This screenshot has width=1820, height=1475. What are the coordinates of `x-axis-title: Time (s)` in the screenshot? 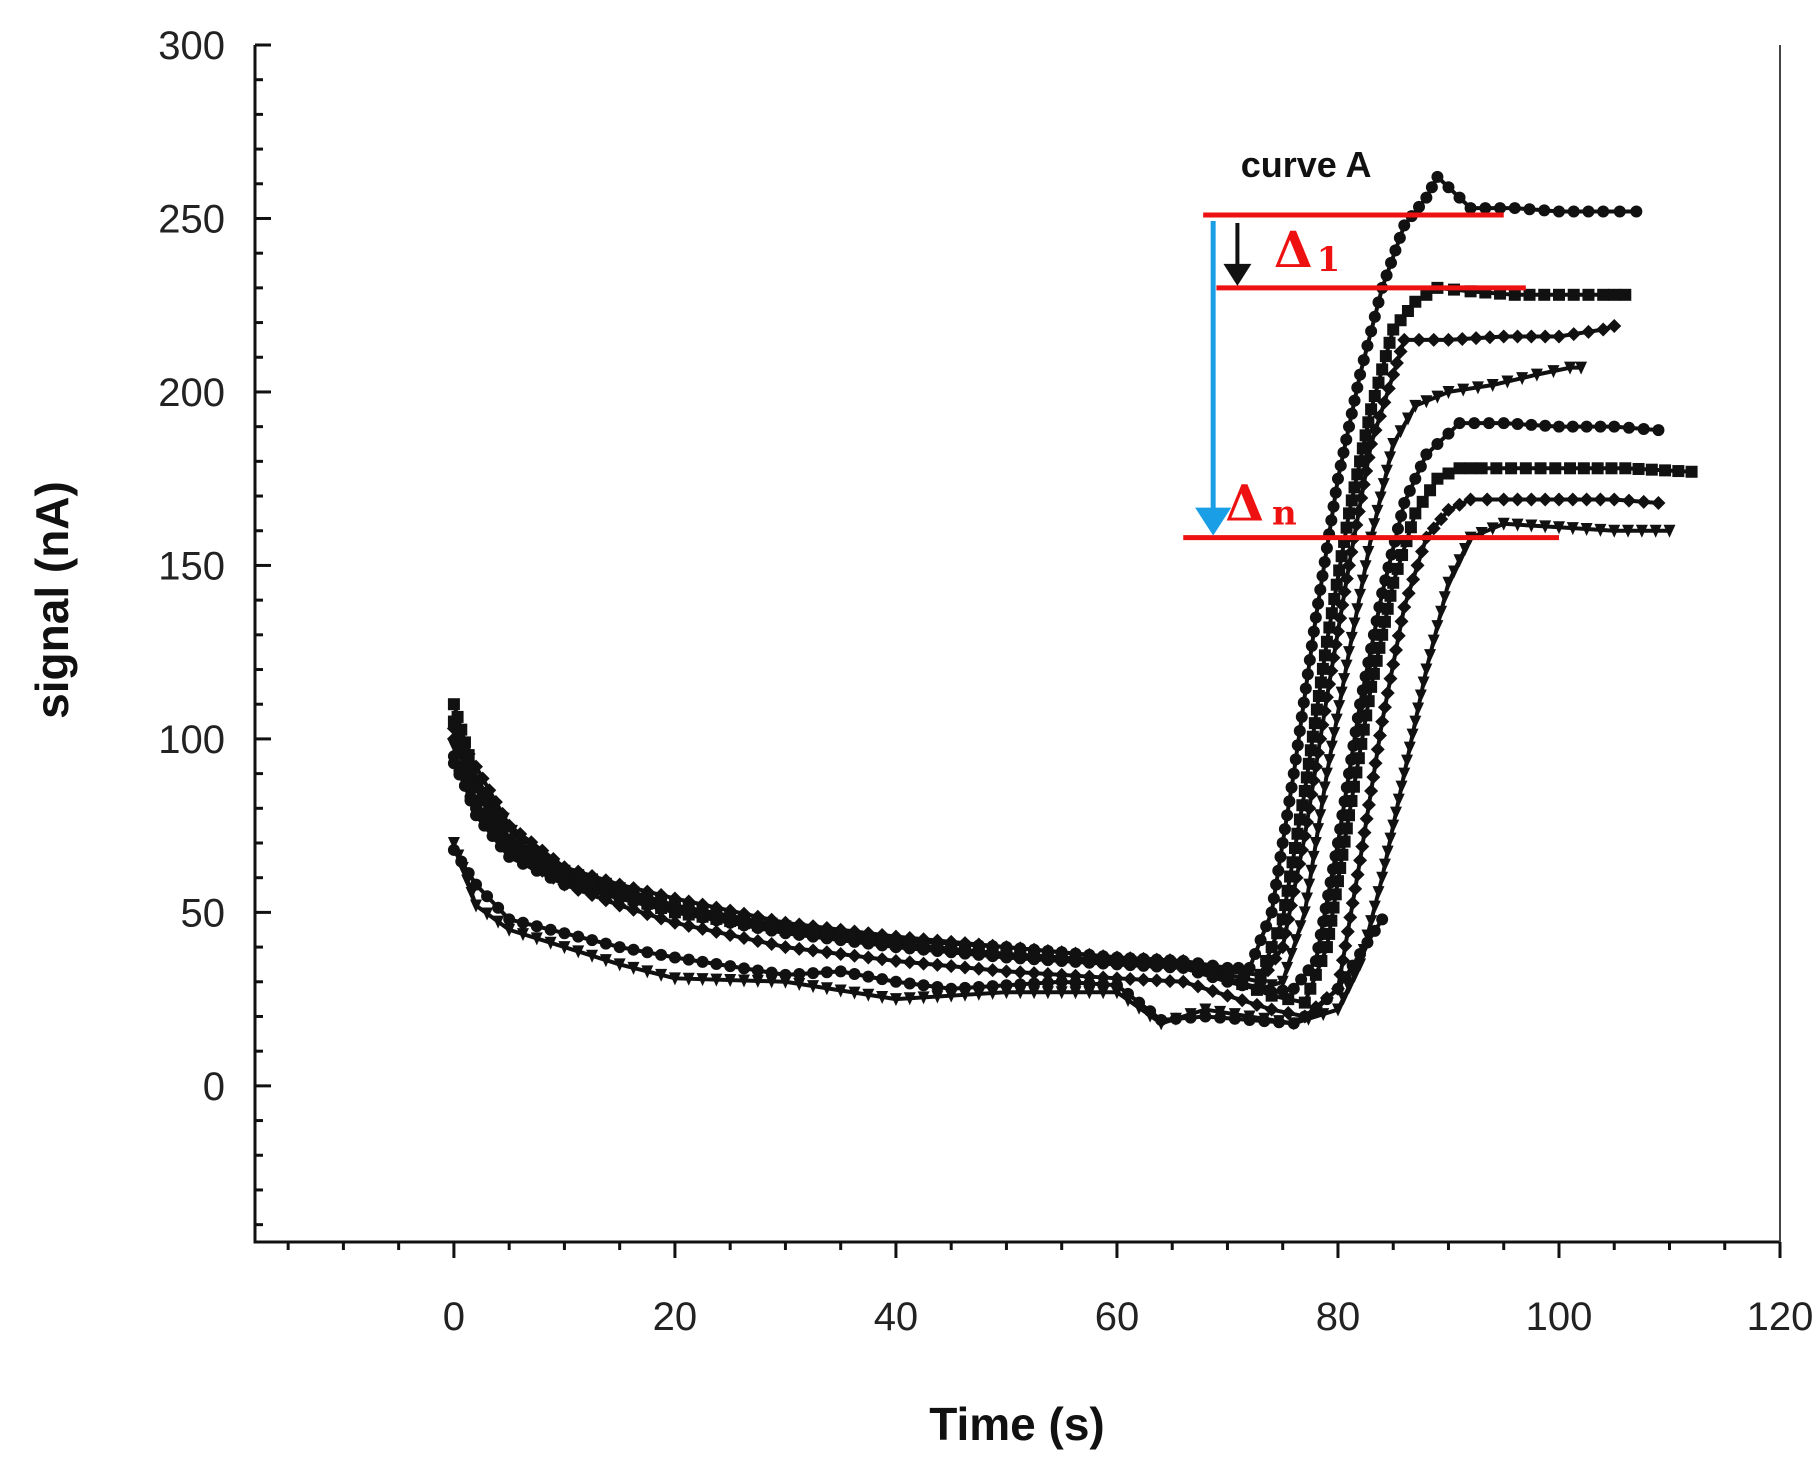 It's located at (1017, 1424).